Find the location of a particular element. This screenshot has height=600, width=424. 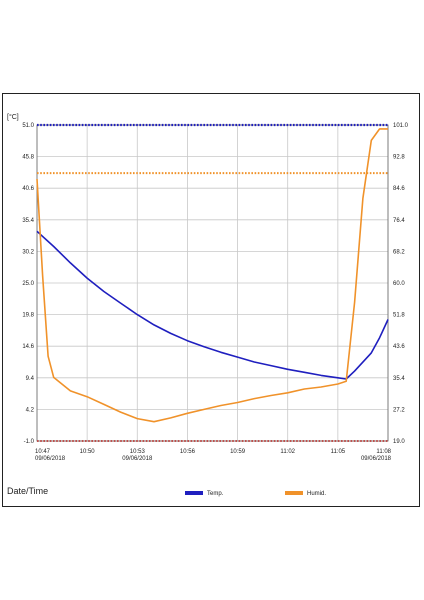

x-axis-title: Date/Time is located at coordinates (27, 491).